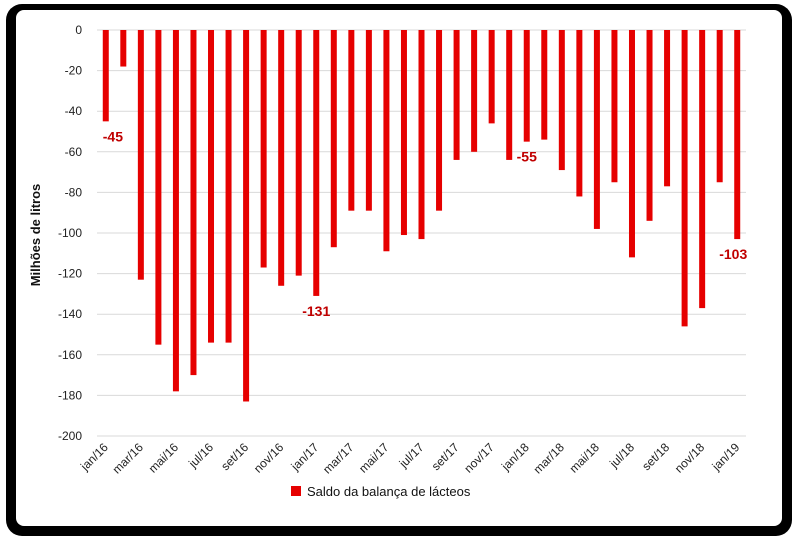 This screenshot has width=800, height=543. What do you see at coordinates (78, 30) in the screenshot?
I see `y-tick-label: 0` at bounding box center [78, 30].